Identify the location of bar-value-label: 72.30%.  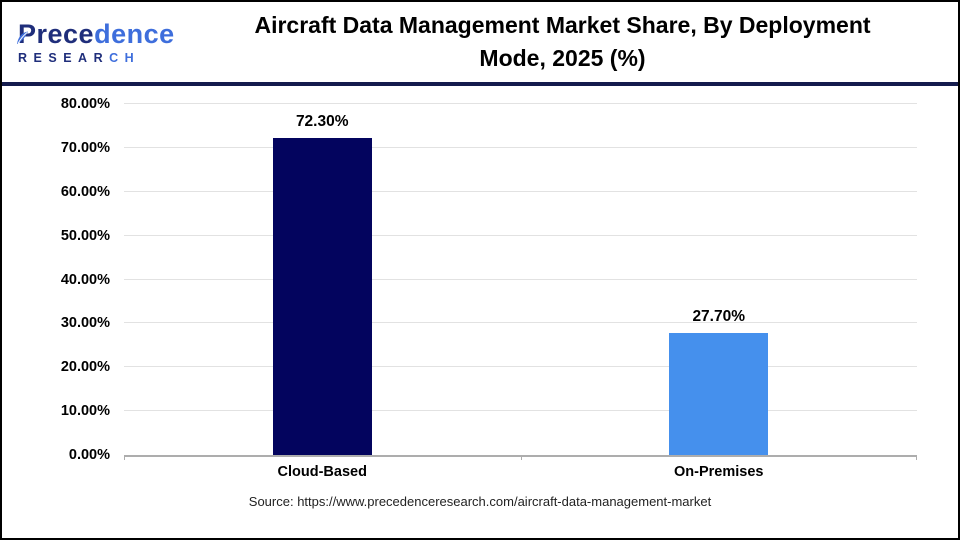
(322, 121).